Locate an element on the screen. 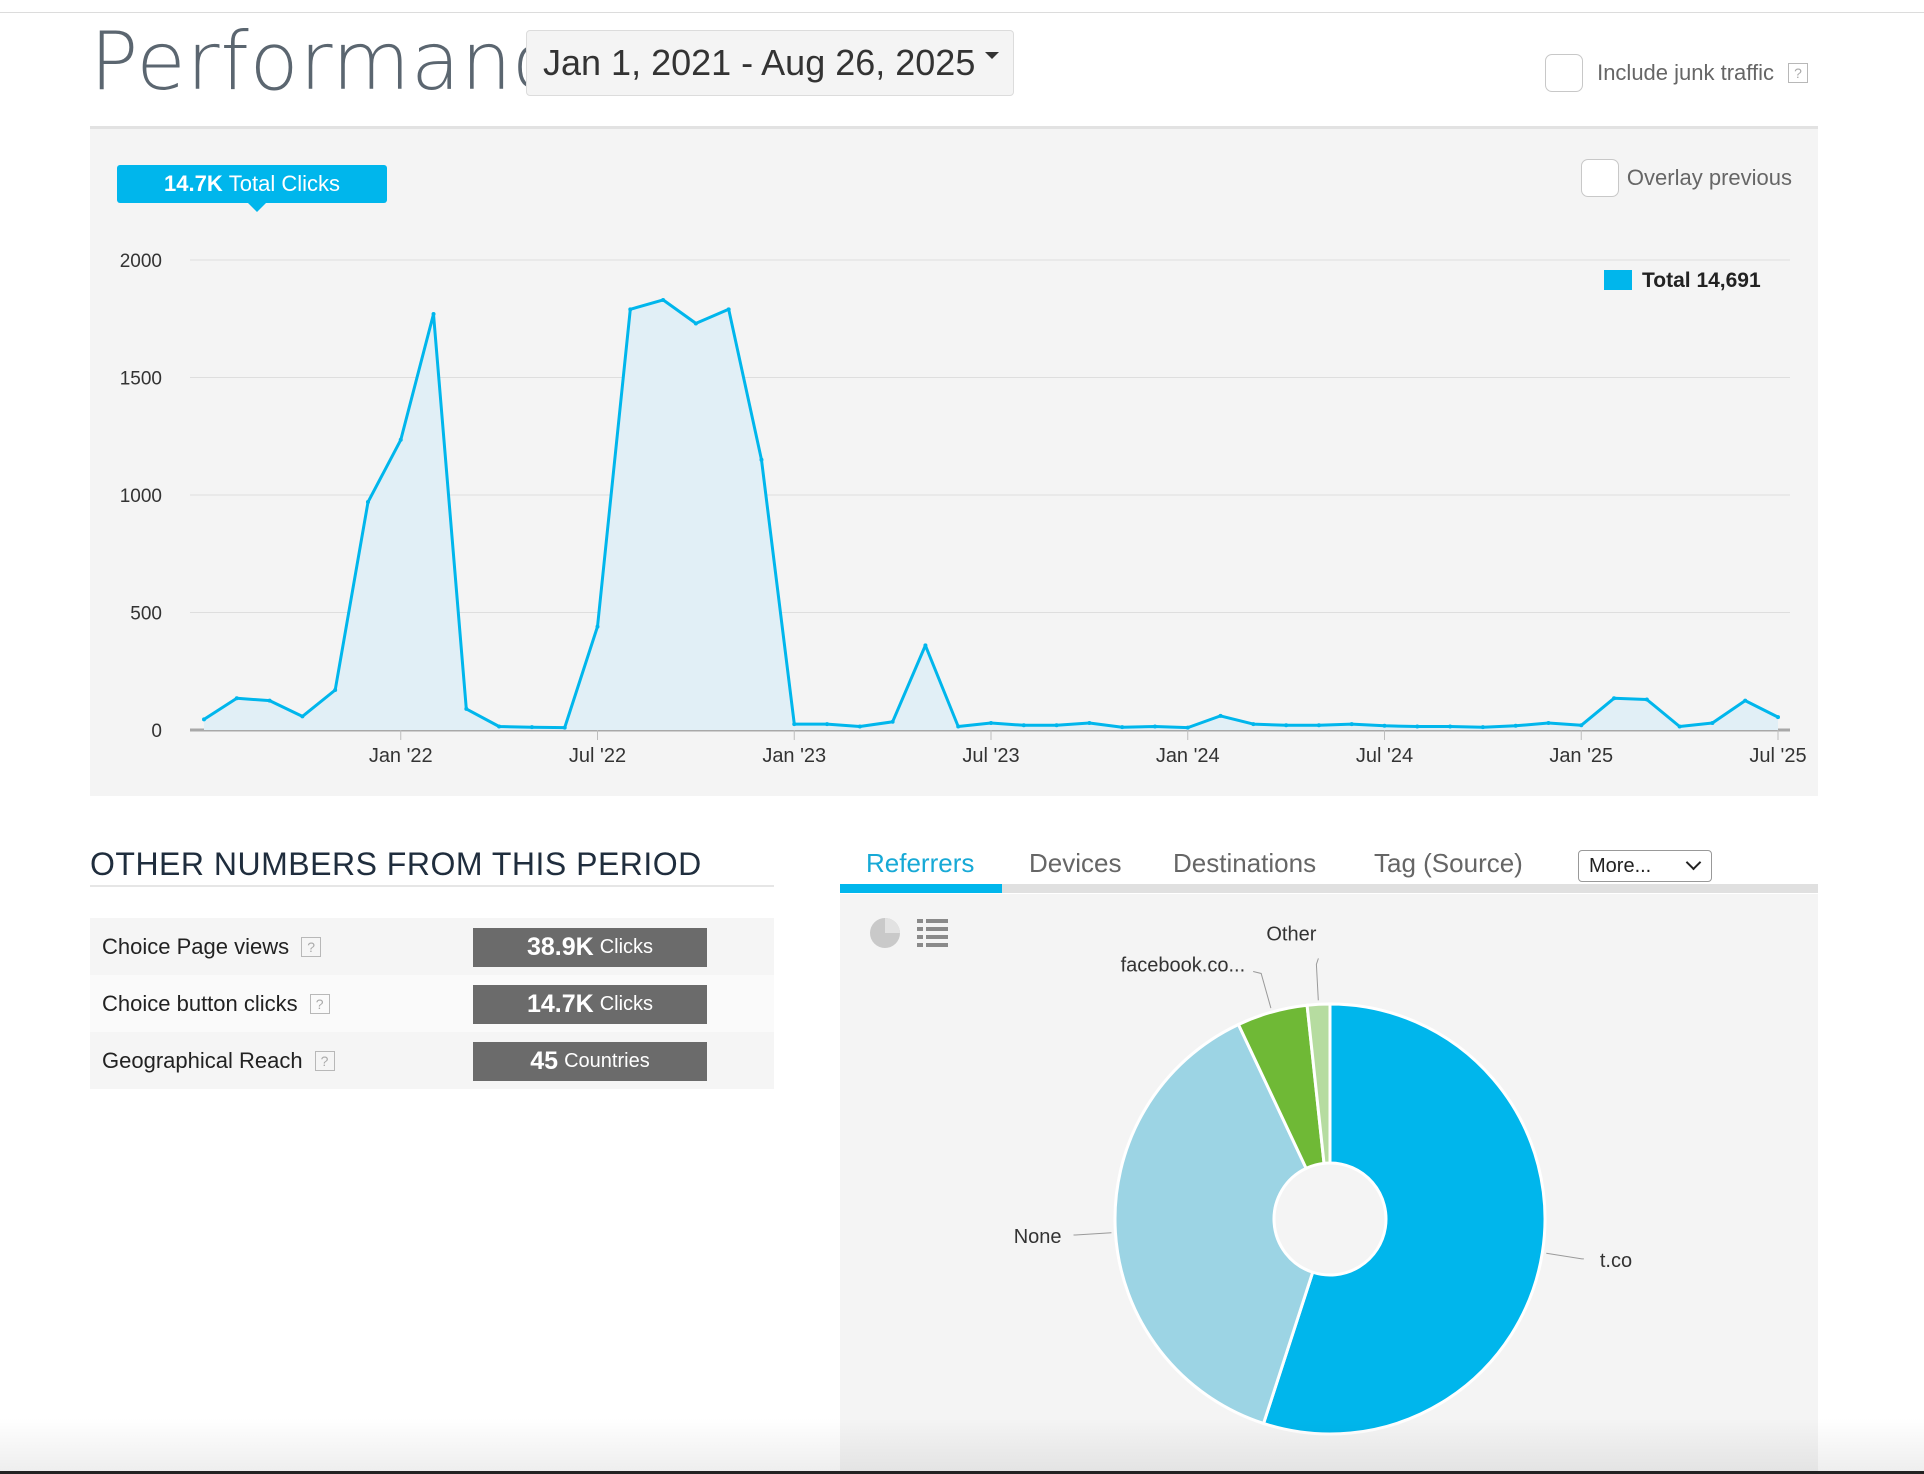 The height and width of the screenshot is (1474, 1924). y-tick-label: 2000 is located at coordinates (141, 261).